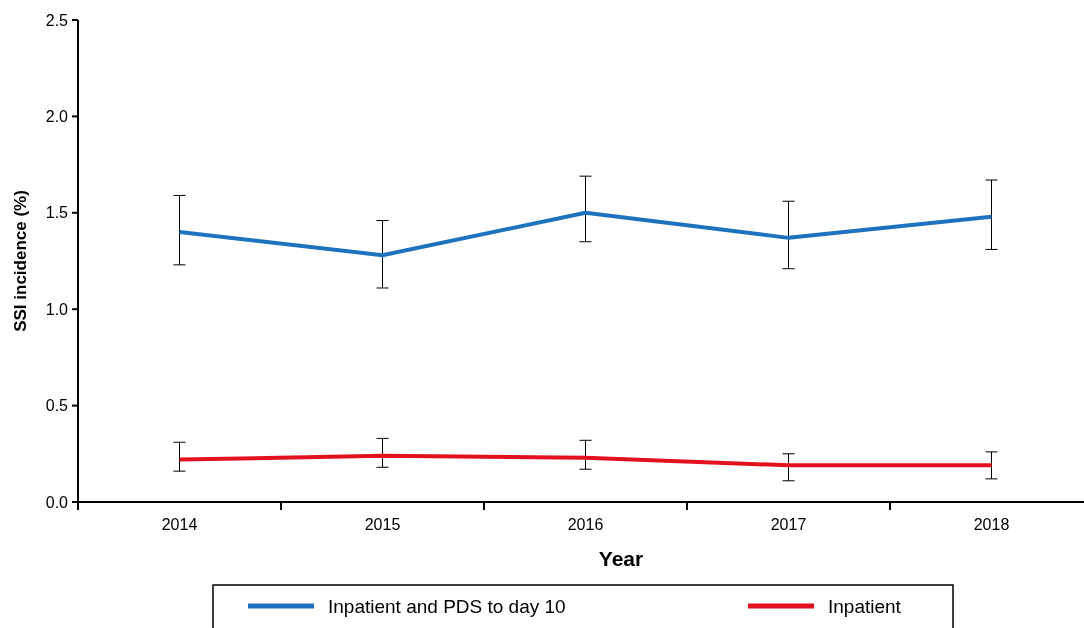  Describe the element at coordinates (585, 524) in the screenshot. I see `x-tick-label: 2016` at that location.